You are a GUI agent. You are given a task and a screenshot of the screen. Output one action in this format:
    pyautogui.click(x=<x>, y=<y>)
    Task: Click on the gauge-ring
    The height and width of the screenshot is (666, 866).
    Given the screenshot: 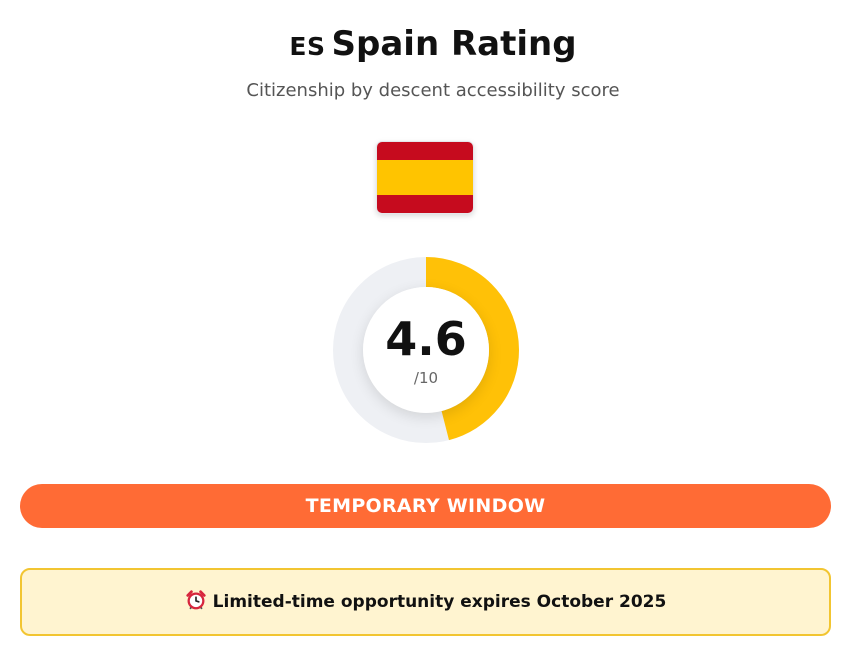 What is the action you would take?
    pyautogui.click(x=426, y=350)
    